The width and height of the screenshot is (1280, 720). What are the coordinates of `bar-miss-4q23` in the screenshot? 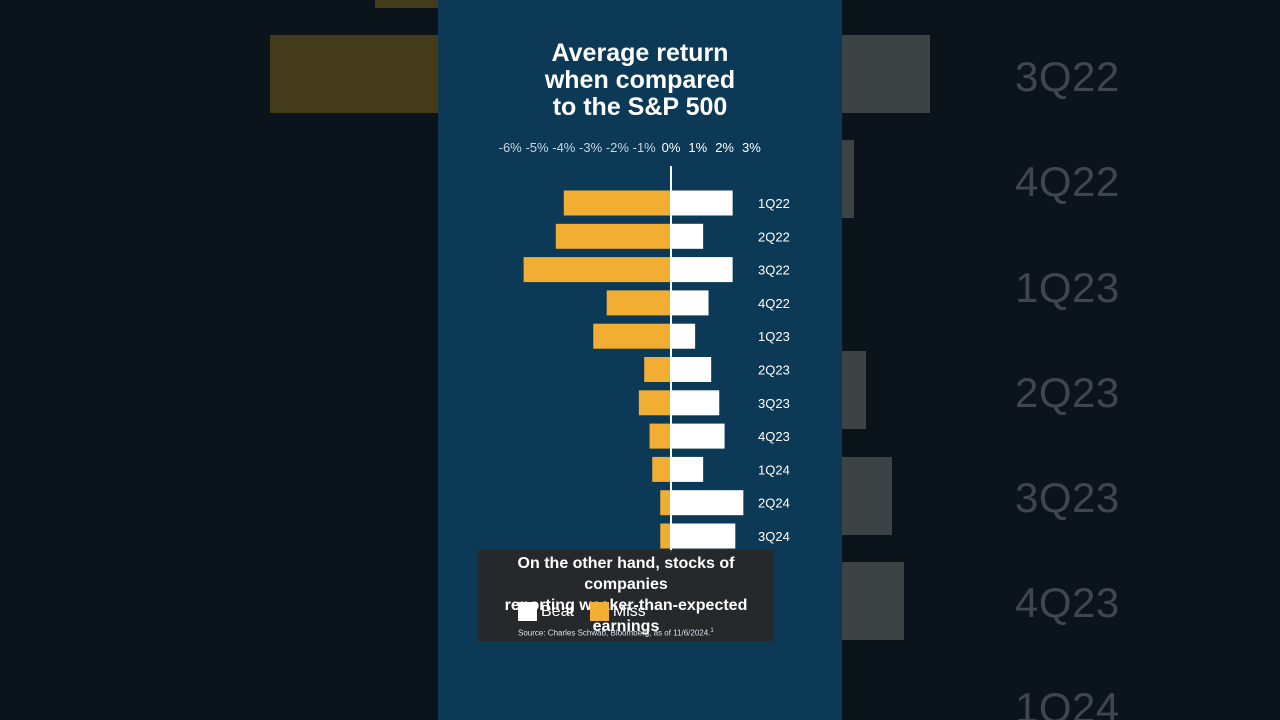 It's located at (660, 436).